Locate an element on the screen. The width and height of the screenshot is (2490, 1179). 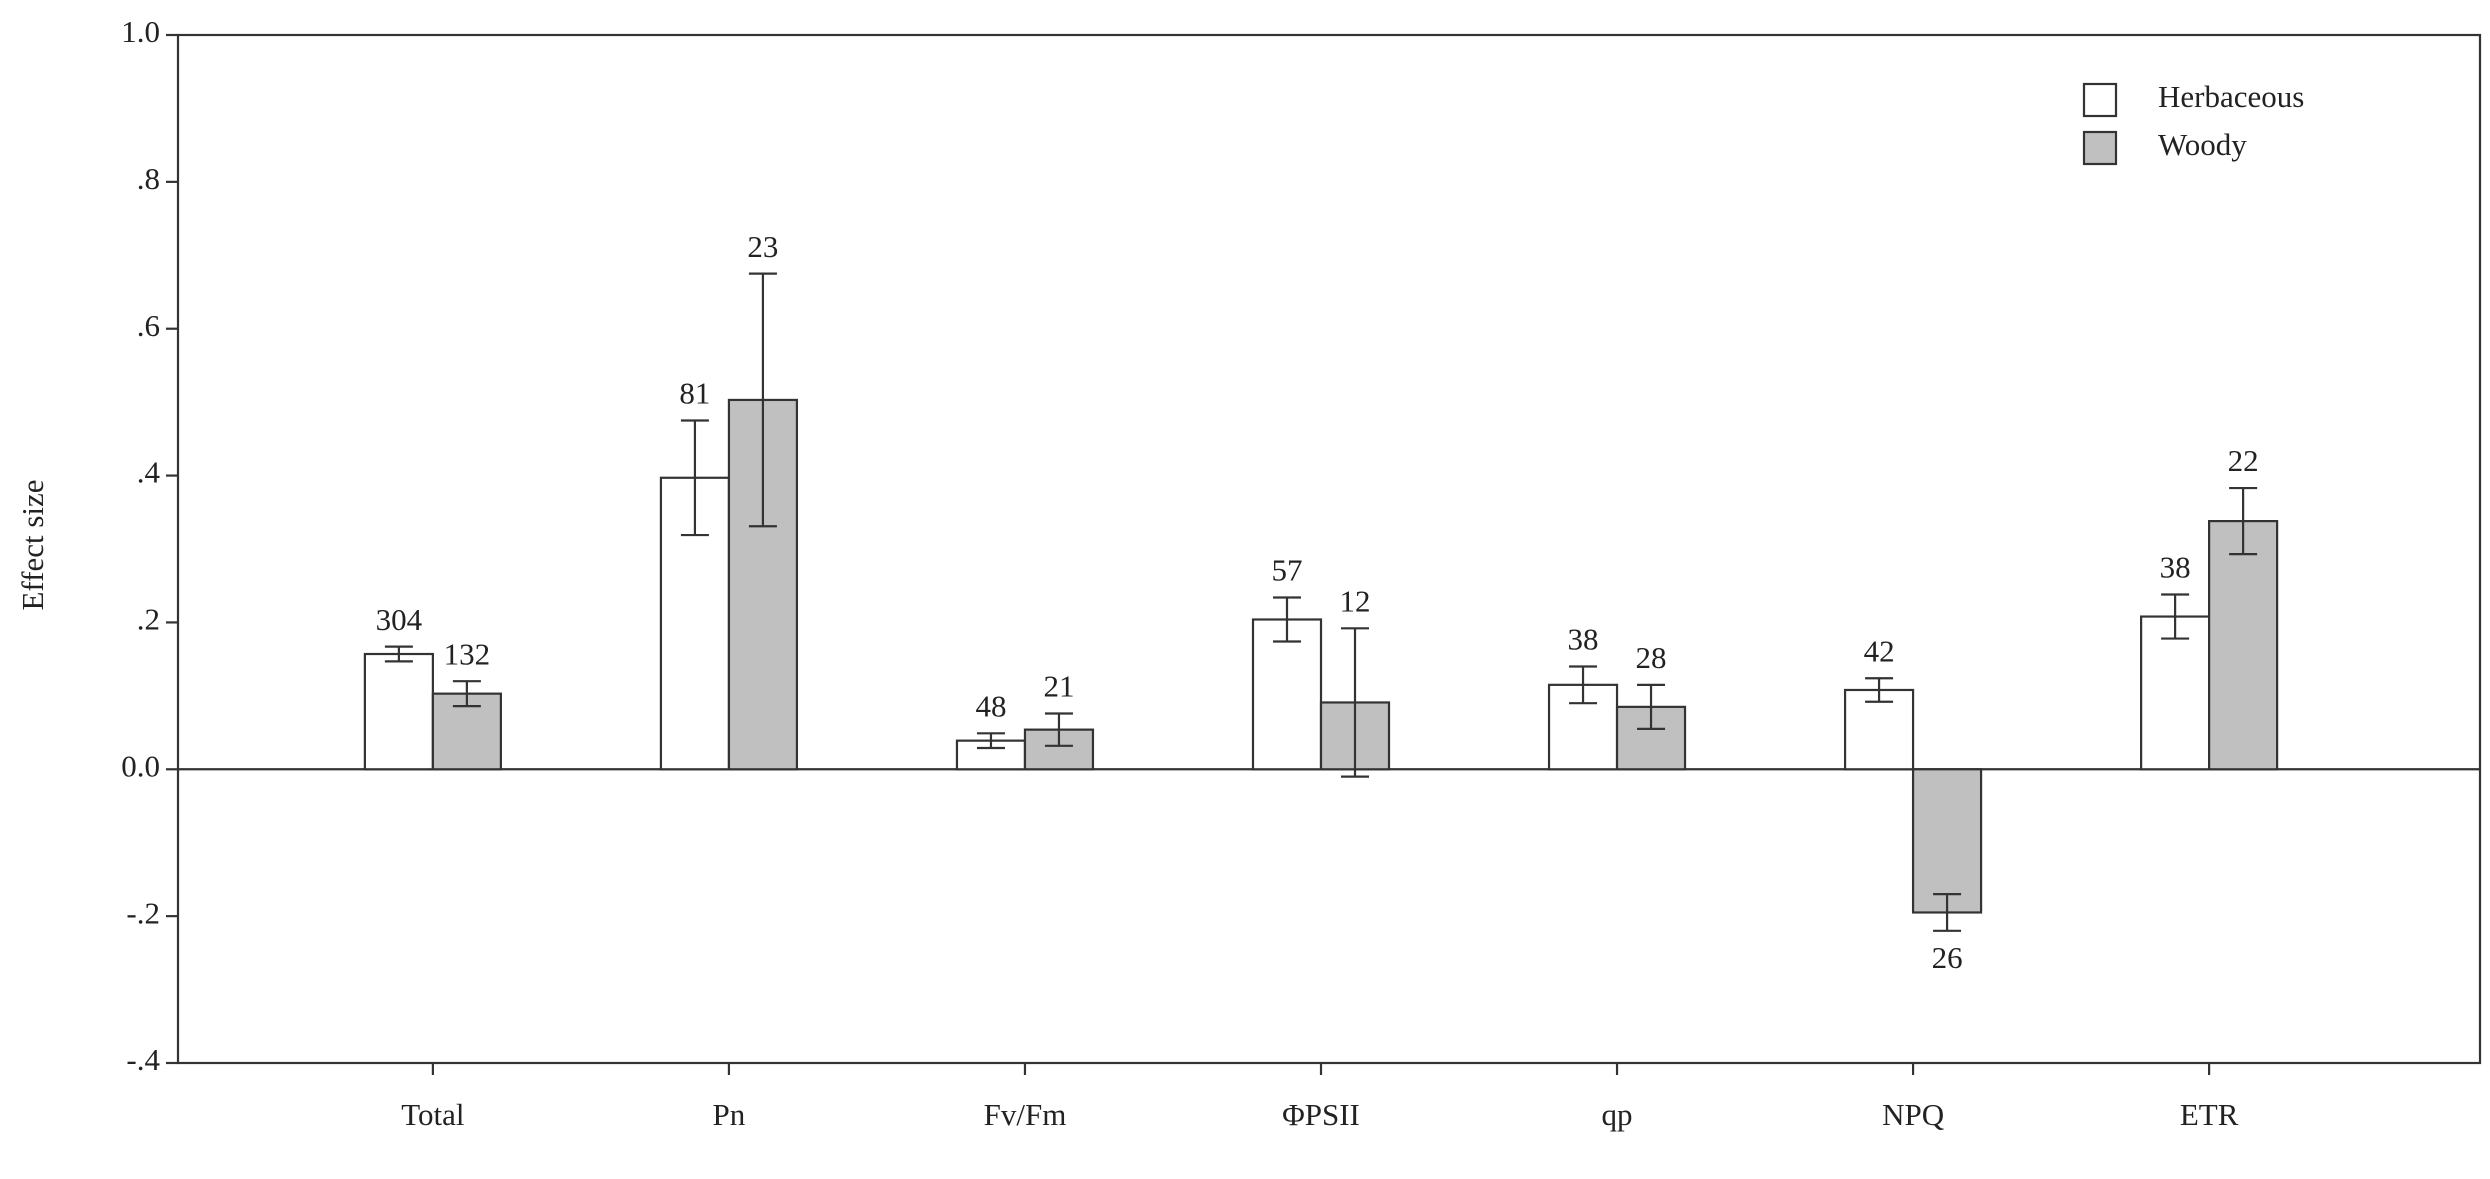
count-label: 22 is located at coordinates (2243, 460).